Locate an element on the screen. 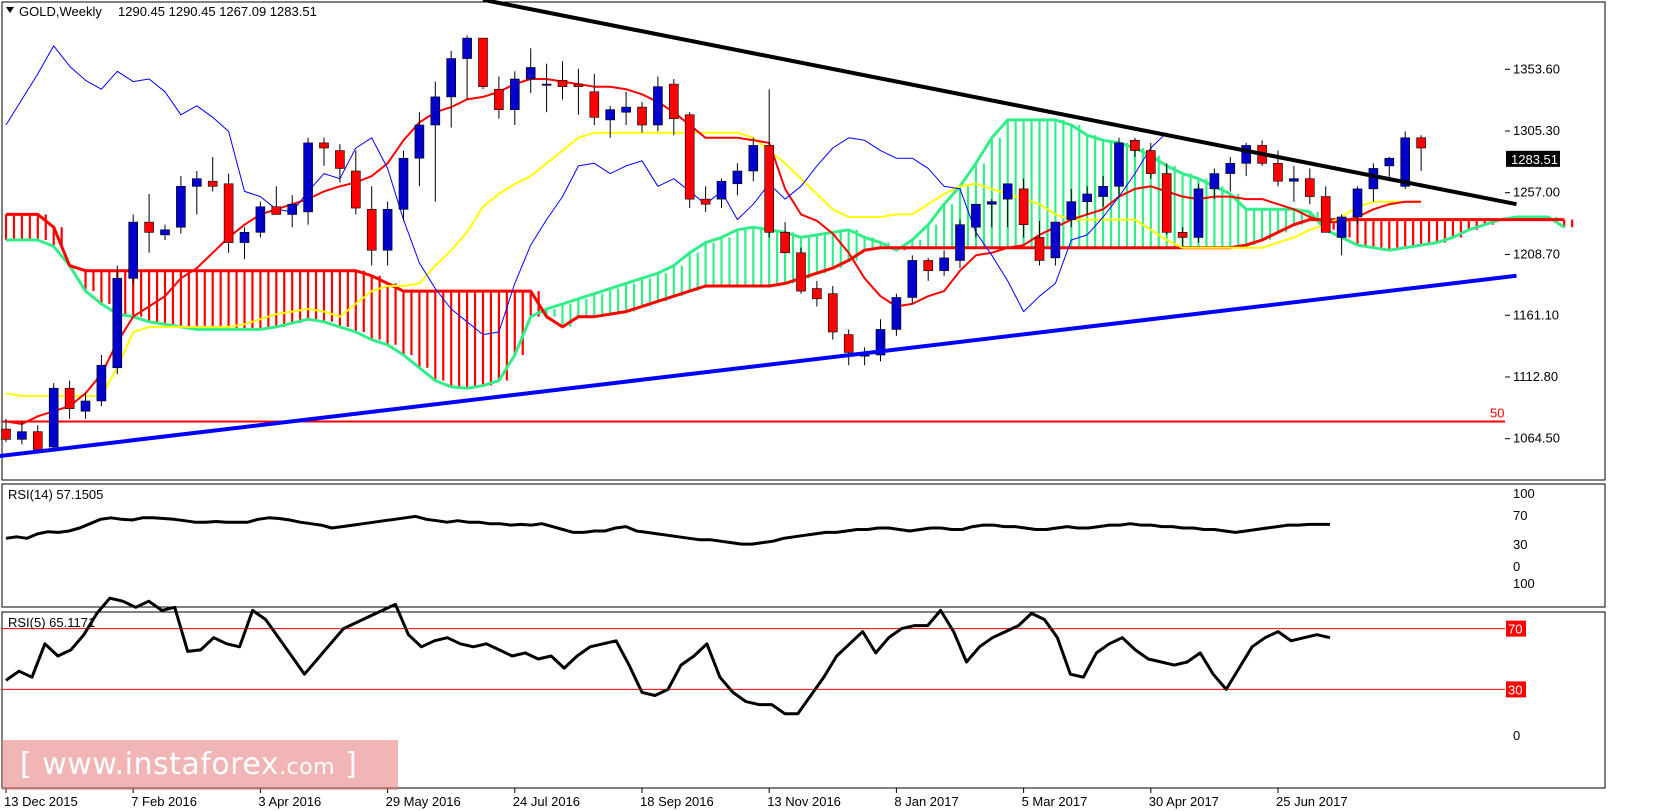  date-tick-label: 24 Jul 2016 is located at coordinates (546, 801).